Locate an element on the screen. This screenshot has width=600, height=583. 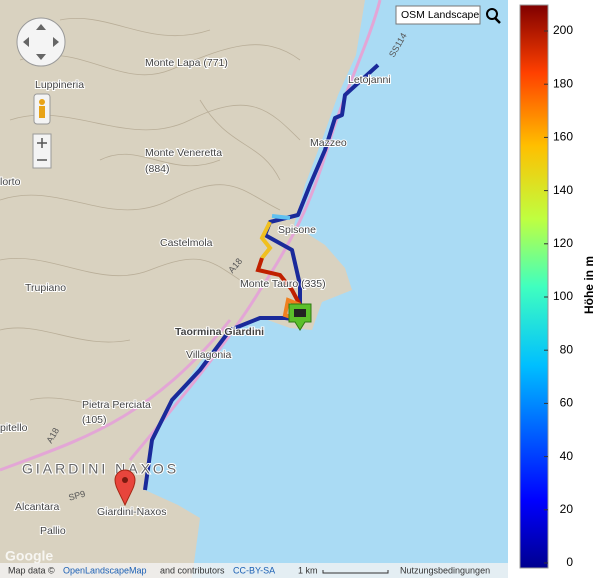
map-label: Mazzeo is located at coordinates (328, 143).